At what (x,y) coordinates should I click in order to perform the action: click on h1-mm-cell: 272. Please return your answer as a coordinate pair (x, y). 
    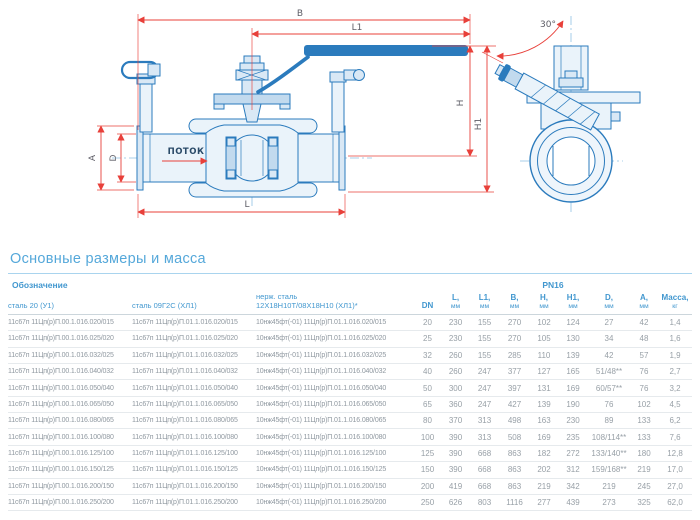
    Looking at the image, I should click on (573, 454).